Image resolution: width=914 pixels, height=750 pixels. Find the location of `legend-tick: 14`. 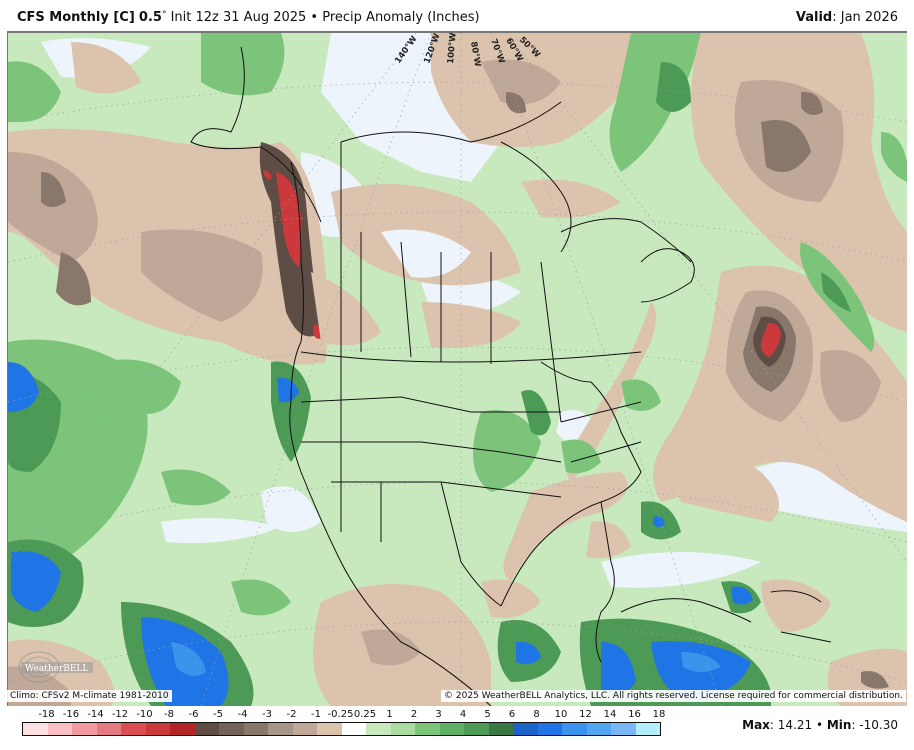

legend-tick: 14 is located at coordinates (610, 714).